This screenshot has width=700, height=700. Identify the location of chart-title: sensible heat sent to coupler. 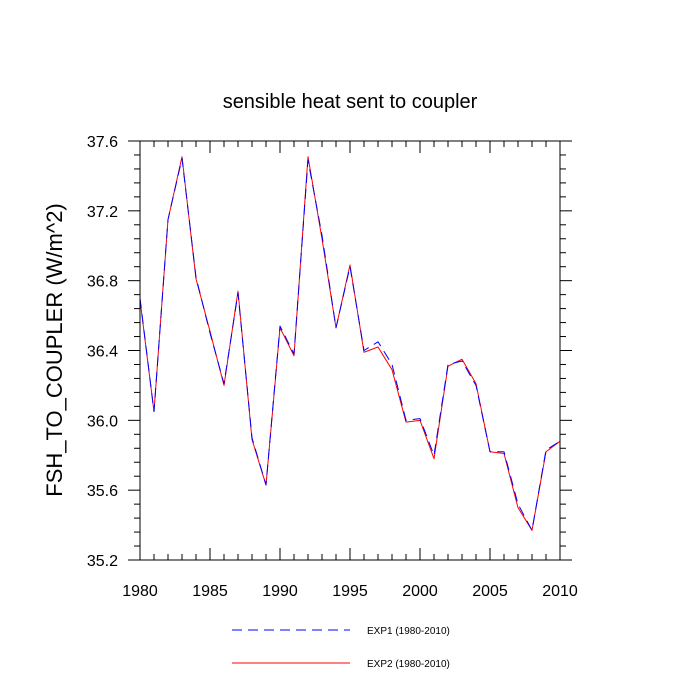
(350, 102).